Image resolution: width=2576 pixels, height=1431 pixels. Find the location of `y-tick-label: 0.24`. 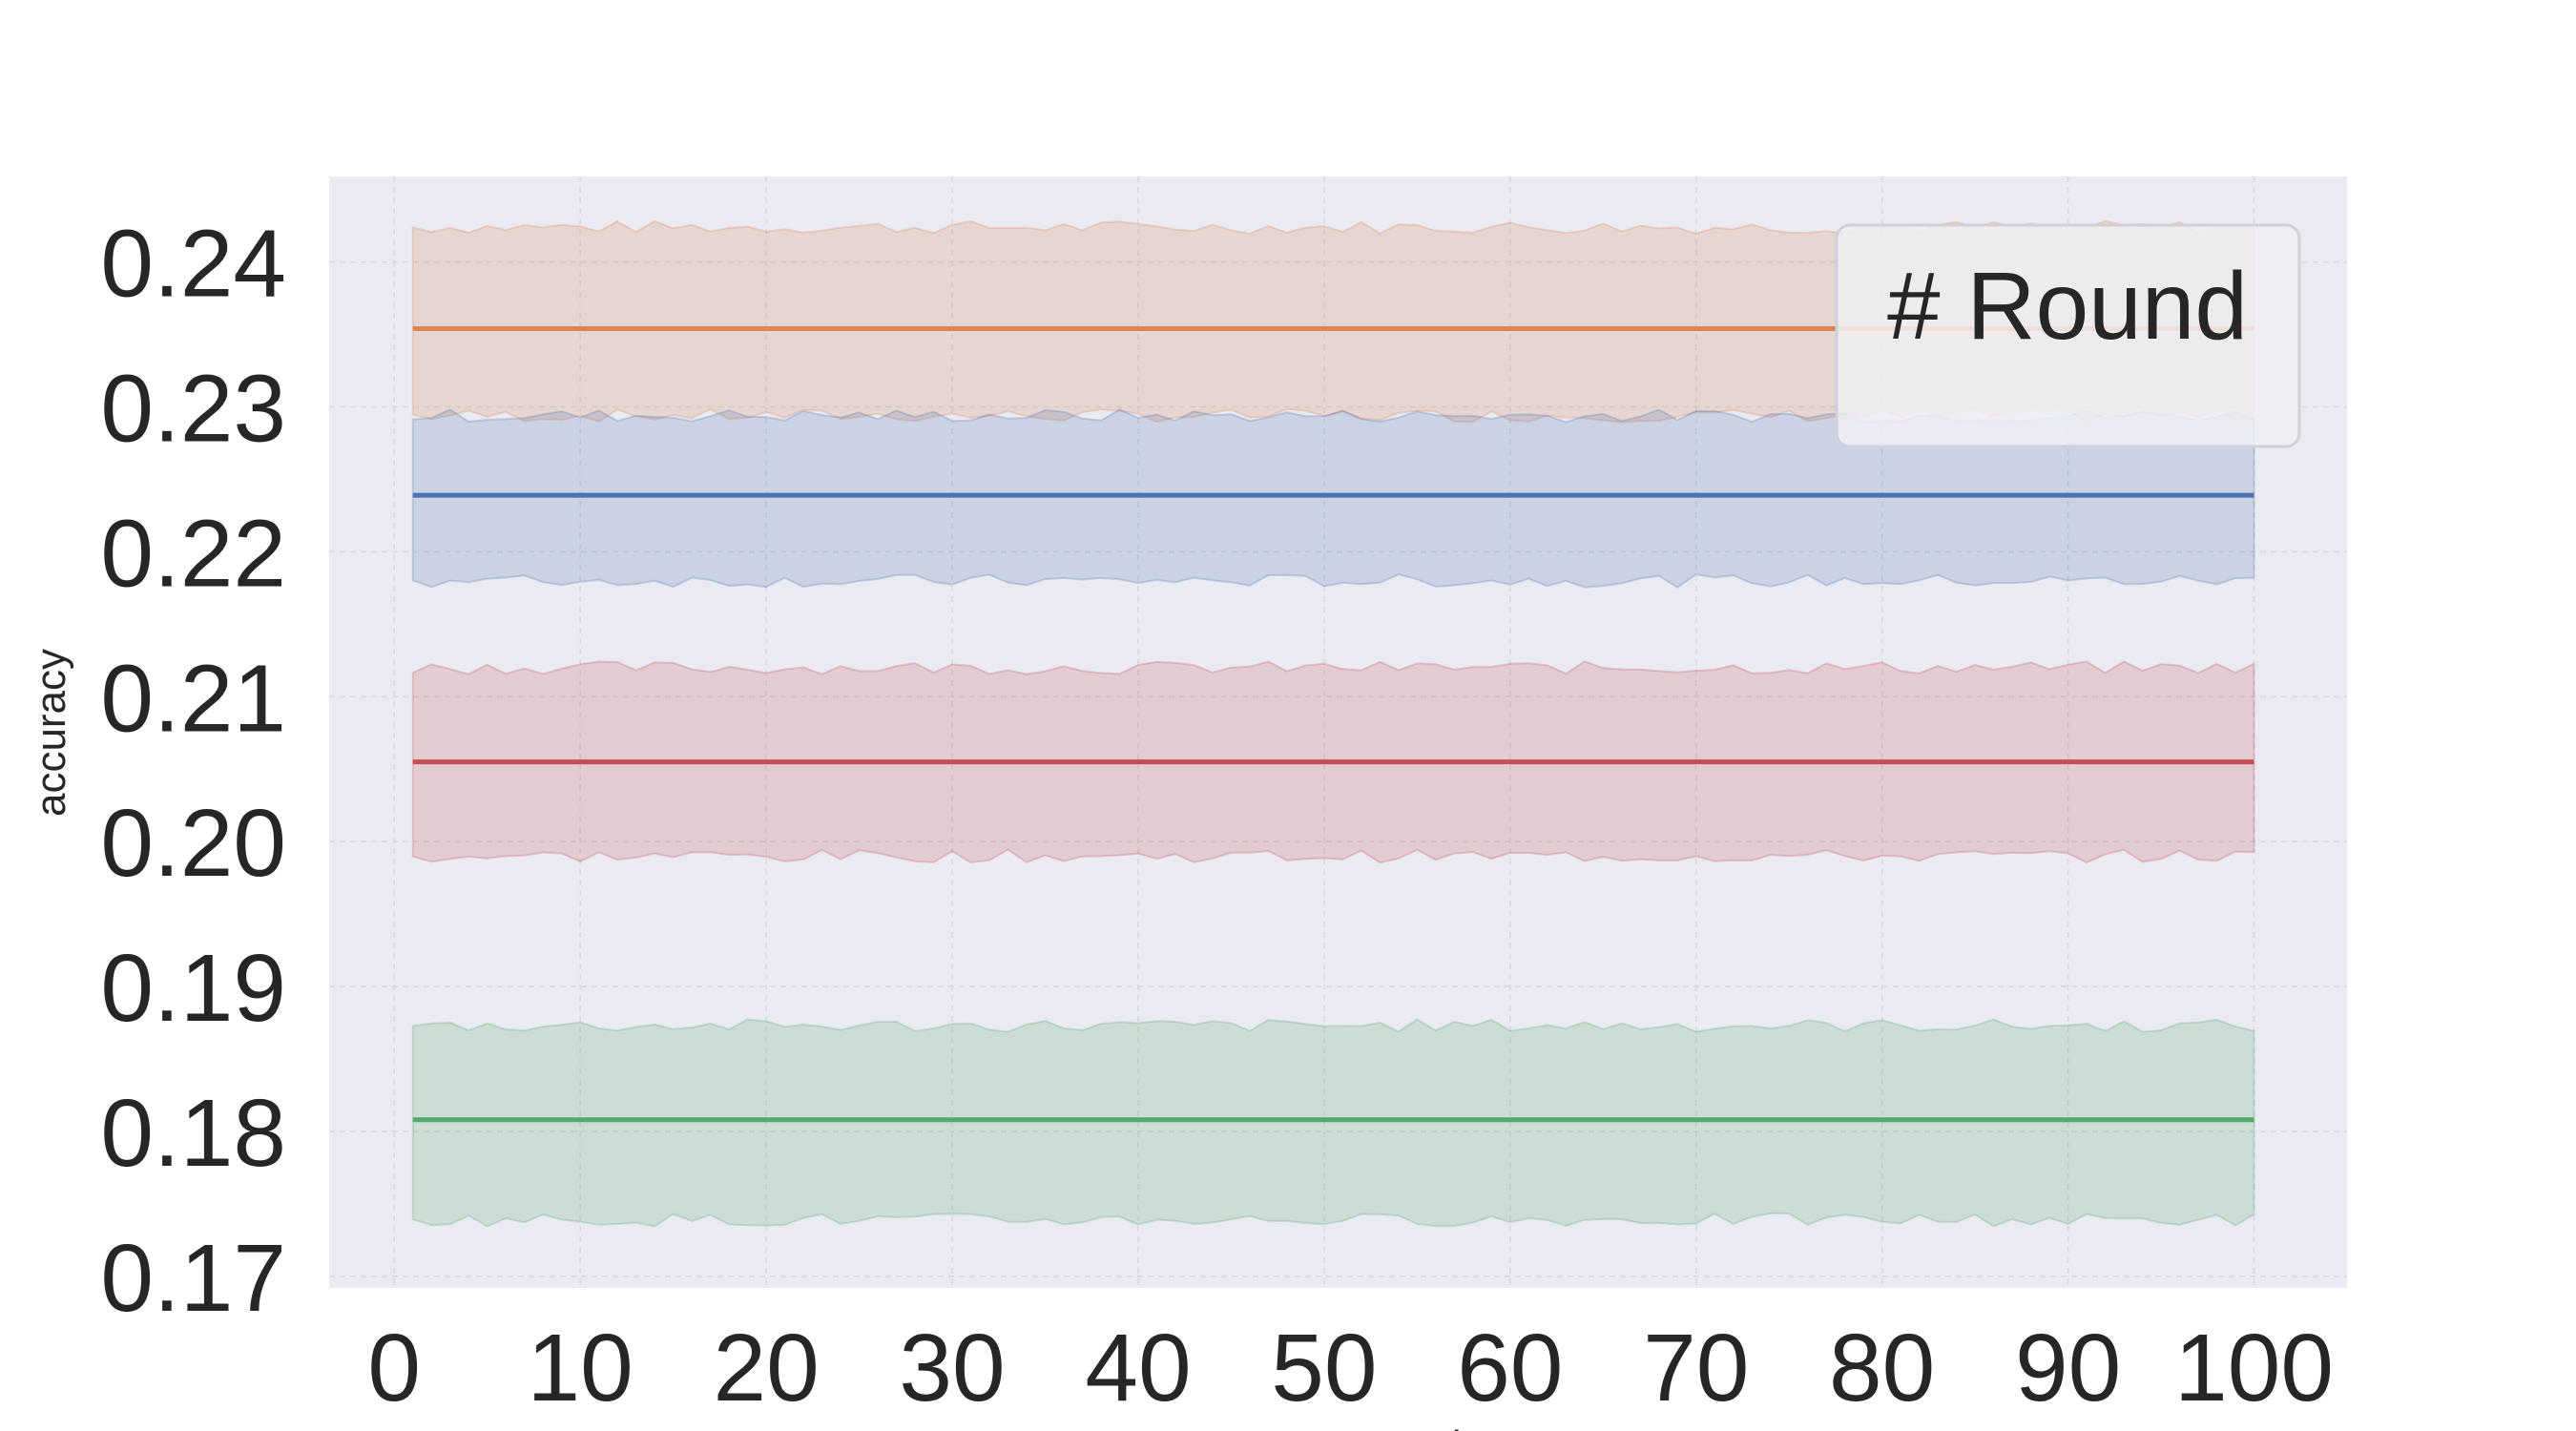

y-tick-label: 0.24 is located at coordinates (193, 264).